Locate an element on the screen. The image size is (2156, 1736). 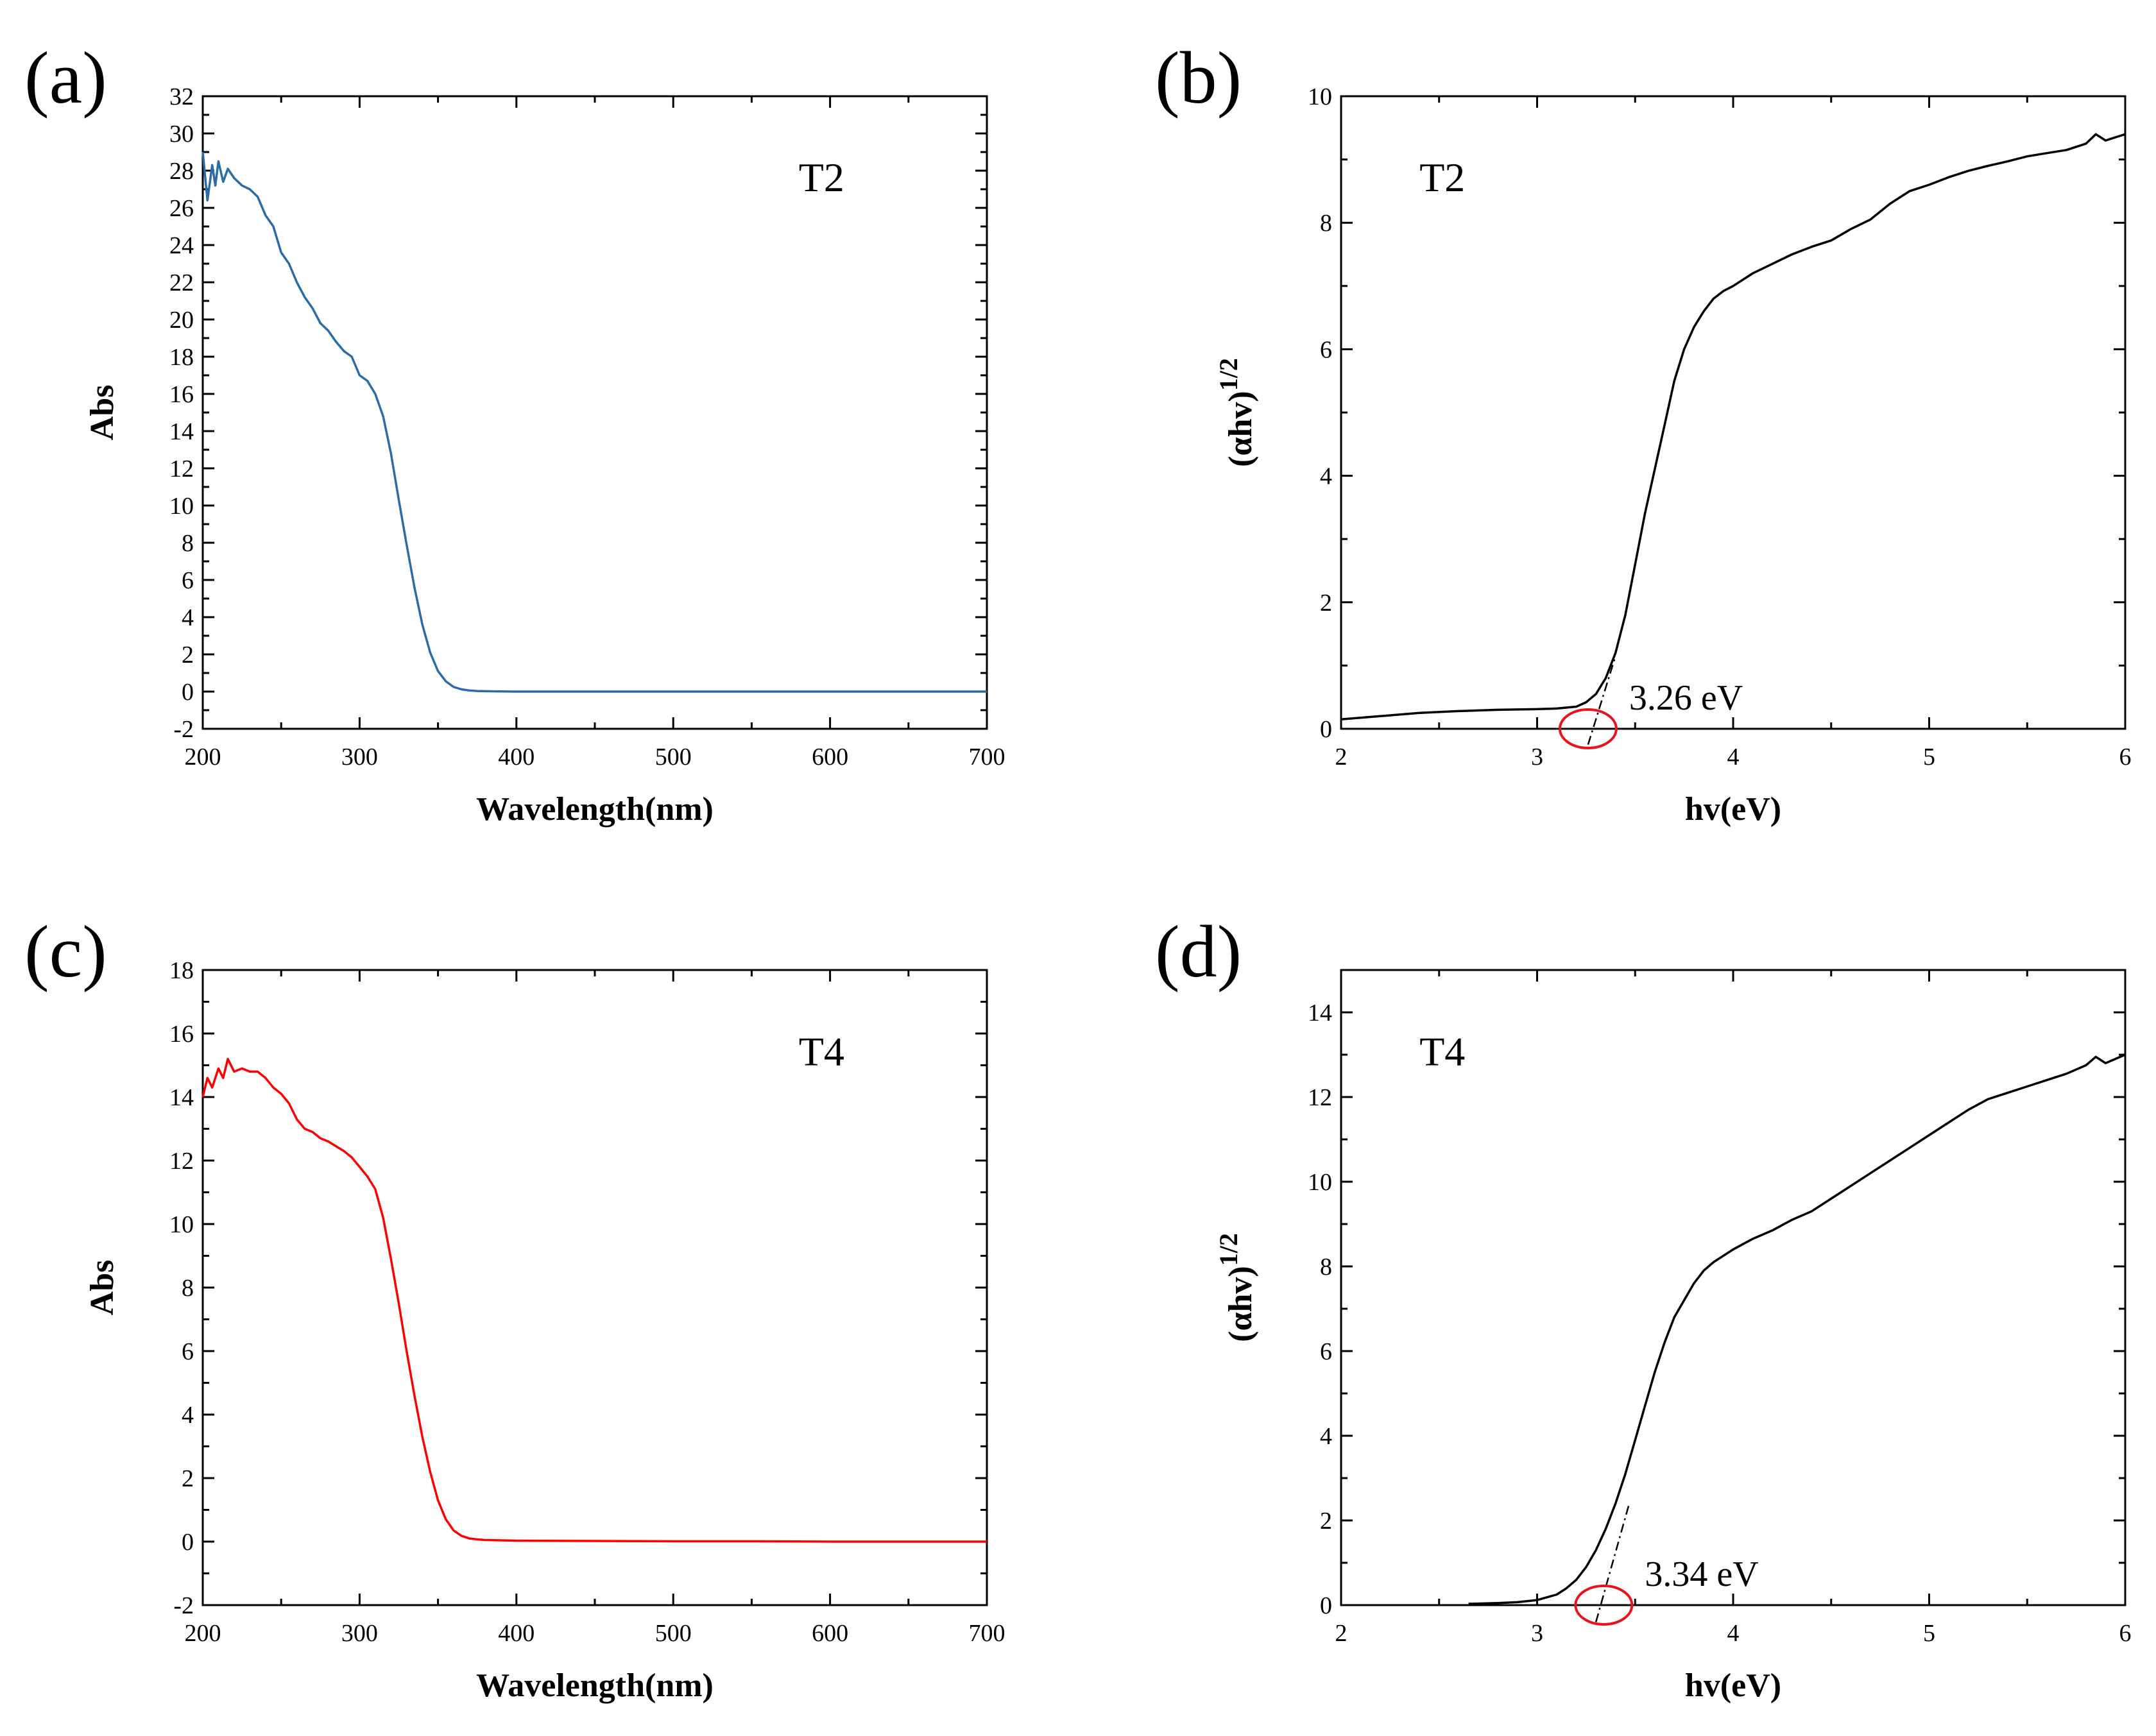
y-tick-label: 26 is located at coordinates (182, 208).